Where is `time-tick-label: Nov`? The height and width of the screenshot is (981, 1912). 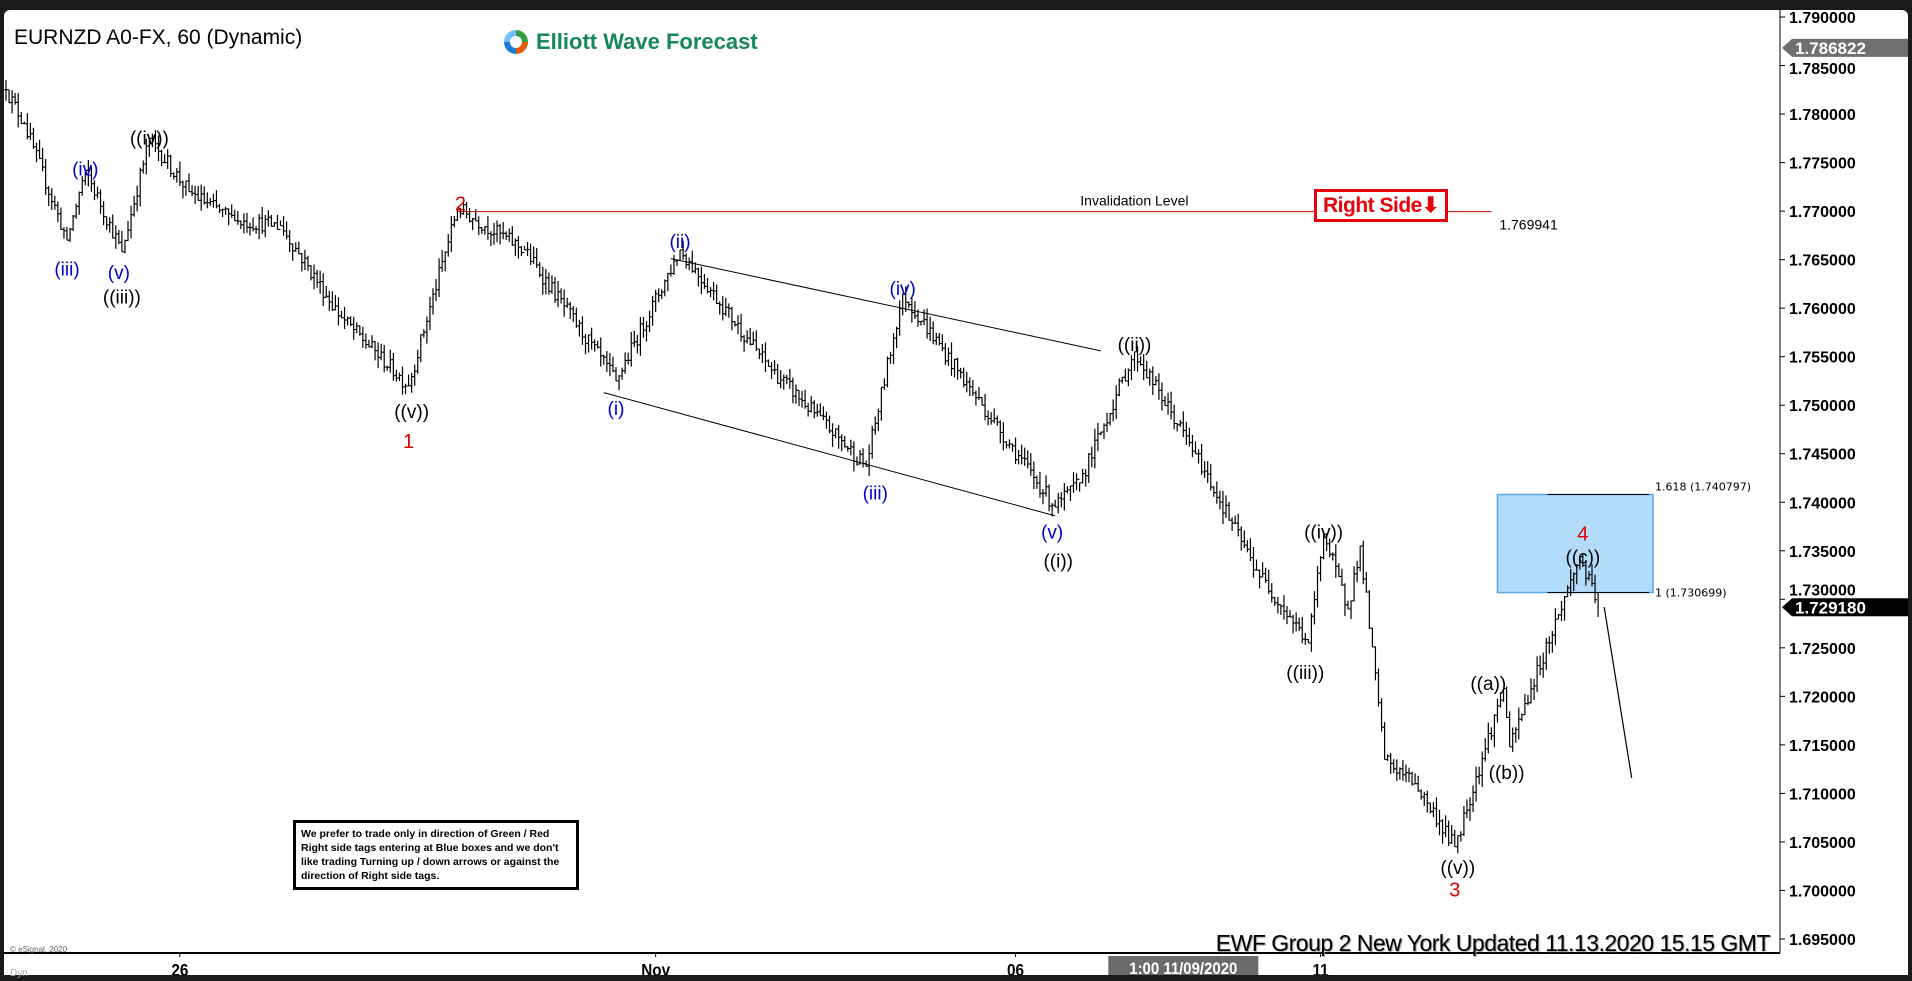 time-tick-label: Nov is located at coordinates (656, 967).